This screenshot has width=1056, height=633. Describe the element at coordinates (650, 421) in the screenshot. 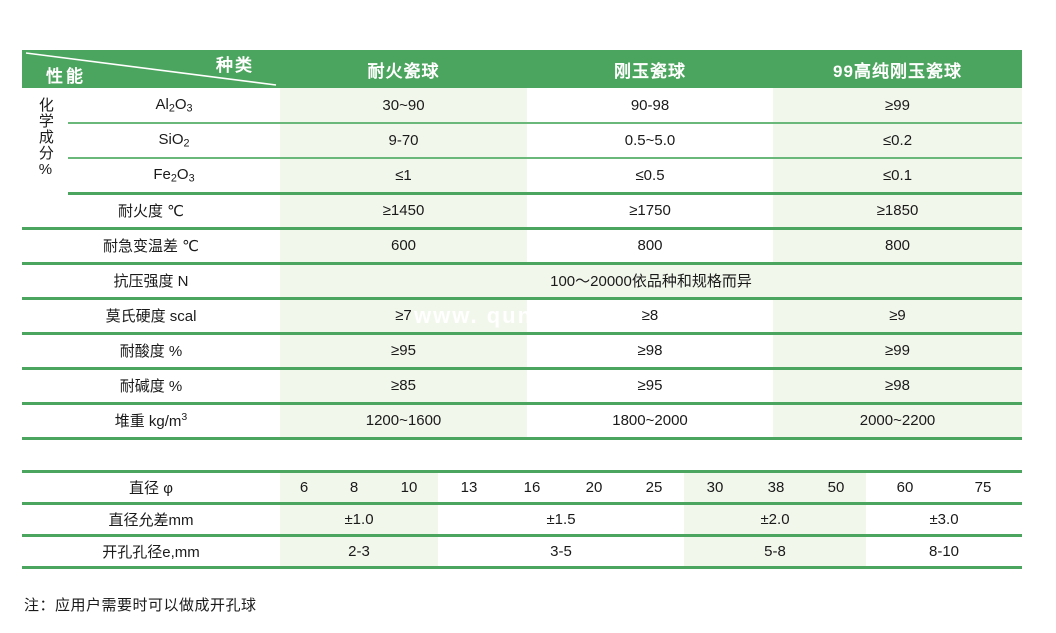

I see `cell-bulk-density-col2: 1800~2000` at that location.